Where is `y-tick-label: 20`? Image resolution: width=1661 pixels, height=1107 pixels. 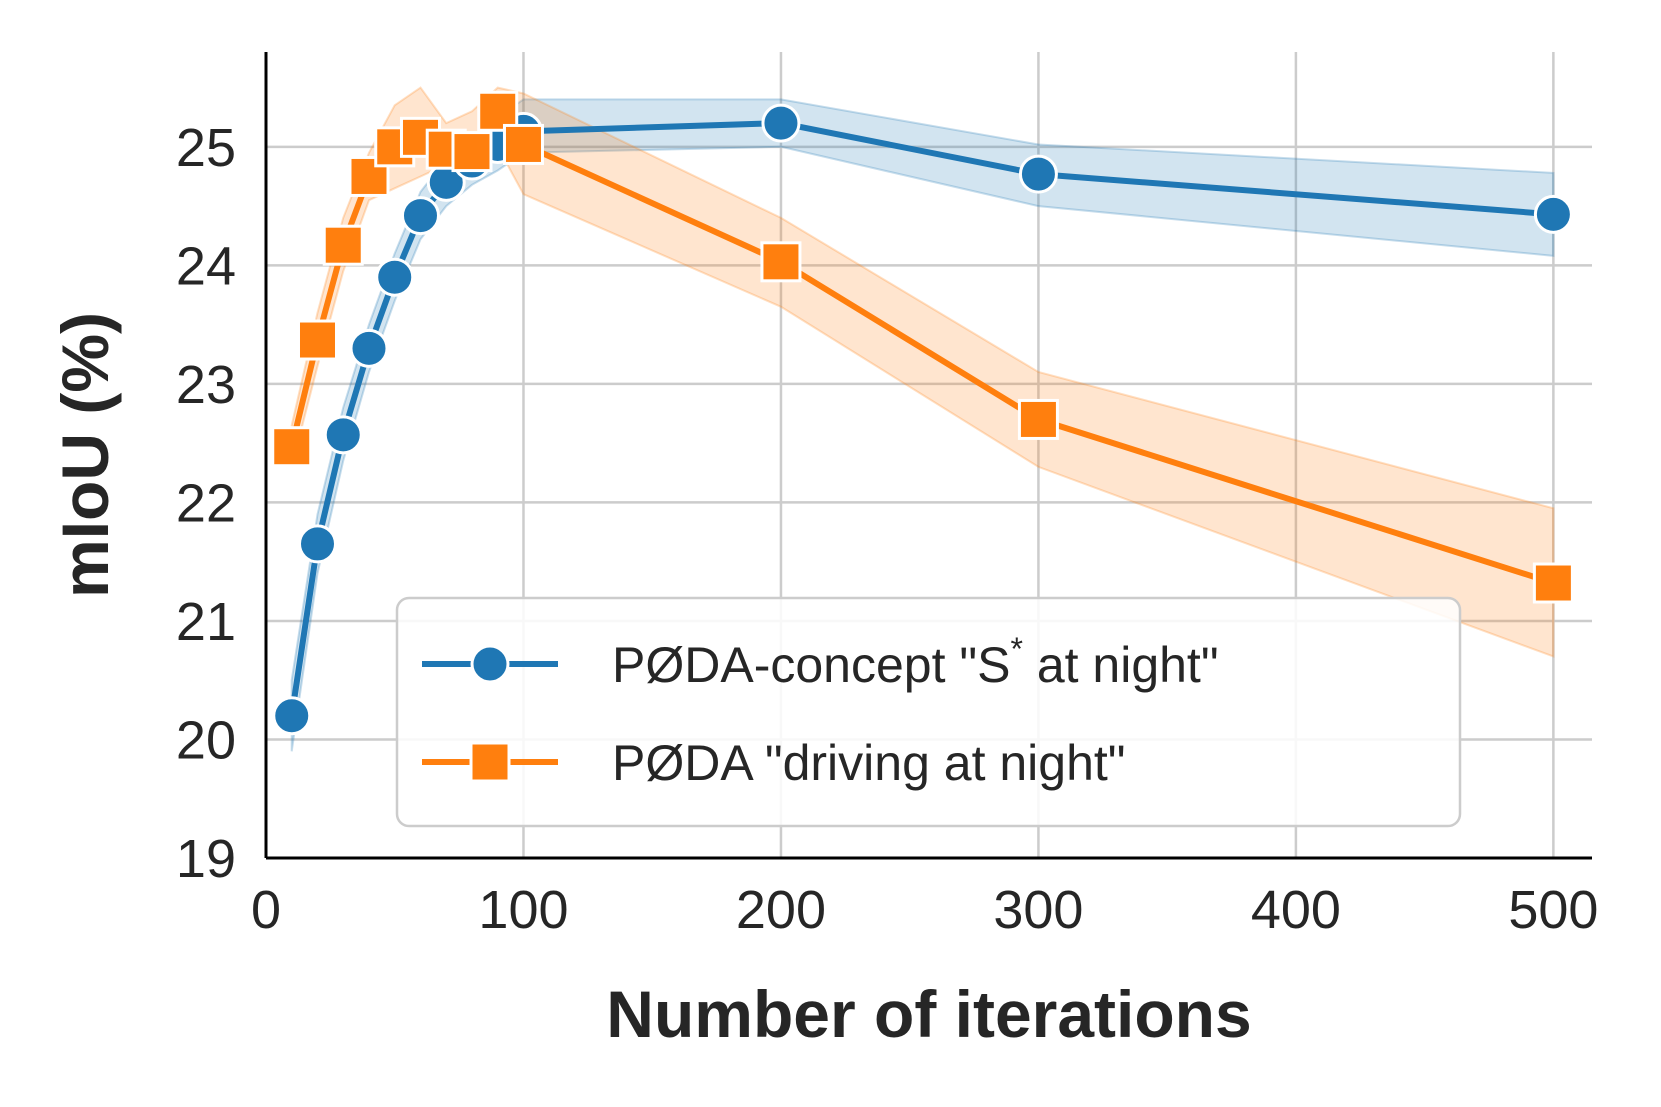
y-tick-label: 20 is located at coordinates (206, 740).